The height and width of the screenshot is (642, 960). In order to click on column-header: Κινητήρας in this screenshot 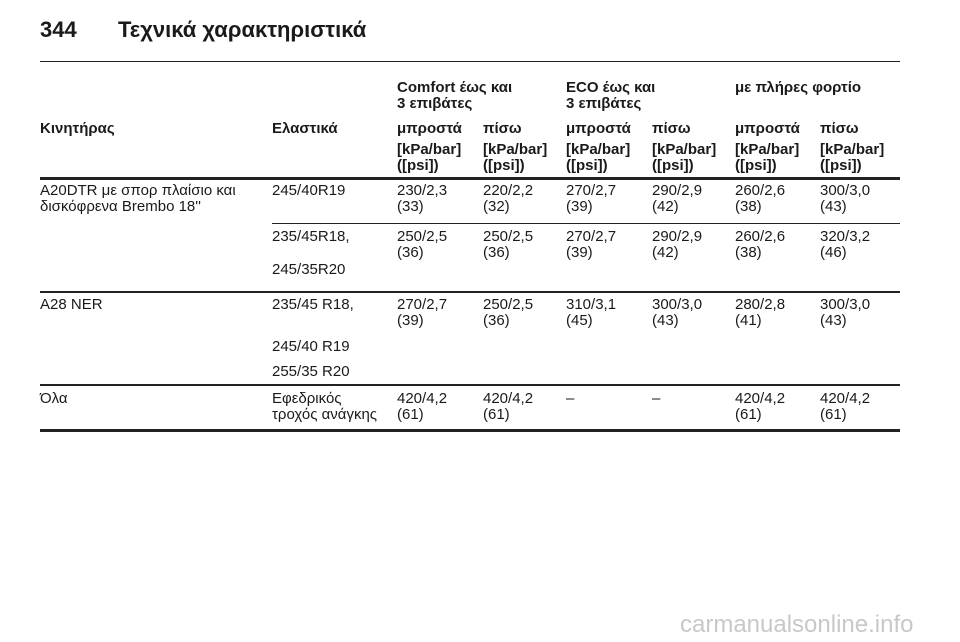, I will do `click(77, 128)`.